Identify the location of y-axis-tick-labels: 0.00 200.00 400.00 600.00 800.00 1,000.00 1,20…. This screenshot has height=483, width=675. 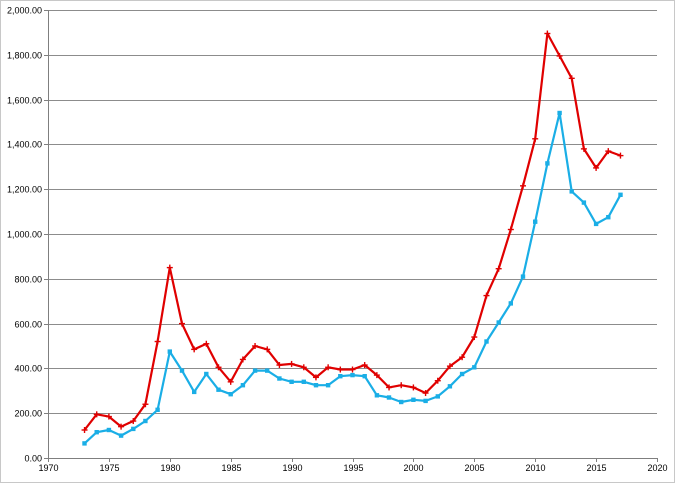
(24, 235).